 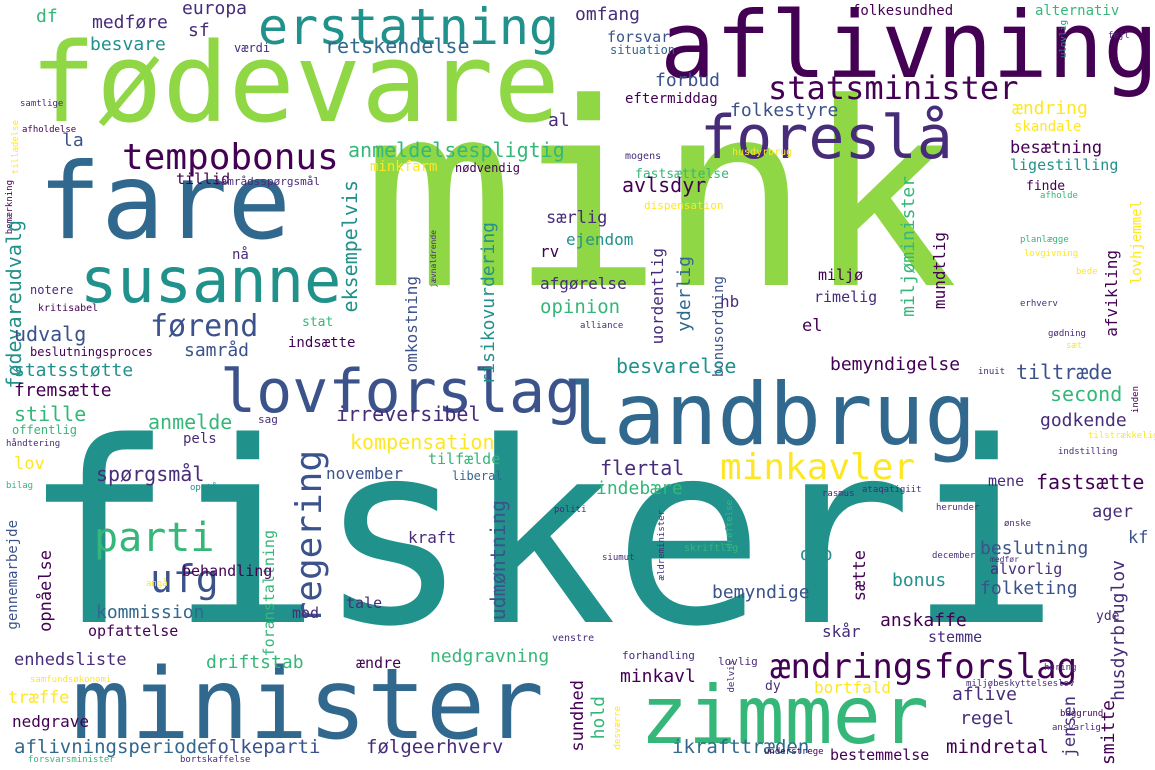 I want to click on word-statsstotte: statsstøtte, so click(x=74, y=370).